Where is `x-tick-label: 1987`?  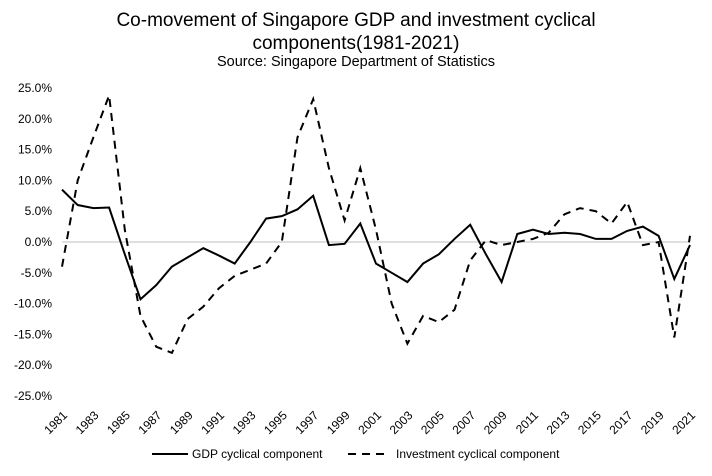 x-tick-label: 1987 is located at coordinates (150, 422).